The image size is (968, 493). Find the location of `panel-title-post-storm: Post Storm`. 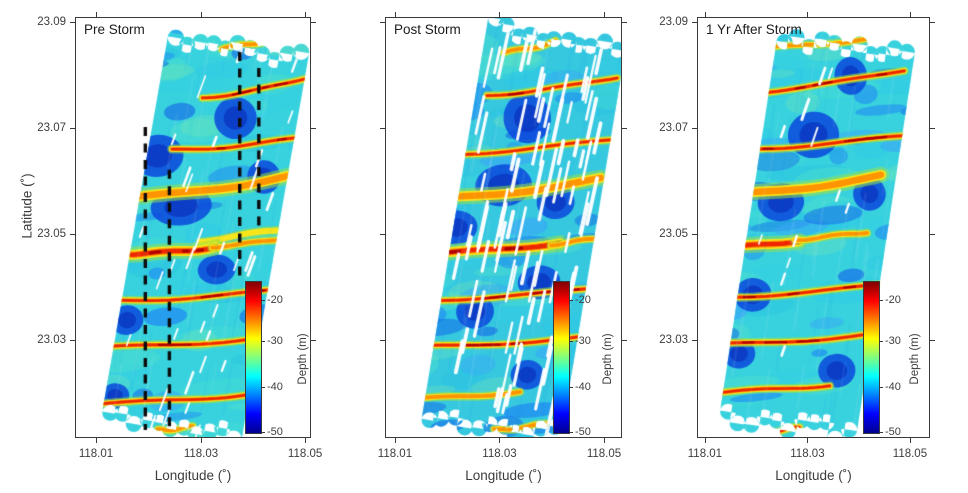

panel-title-post-storm: Post Storm is located at coordinates (427, 29).